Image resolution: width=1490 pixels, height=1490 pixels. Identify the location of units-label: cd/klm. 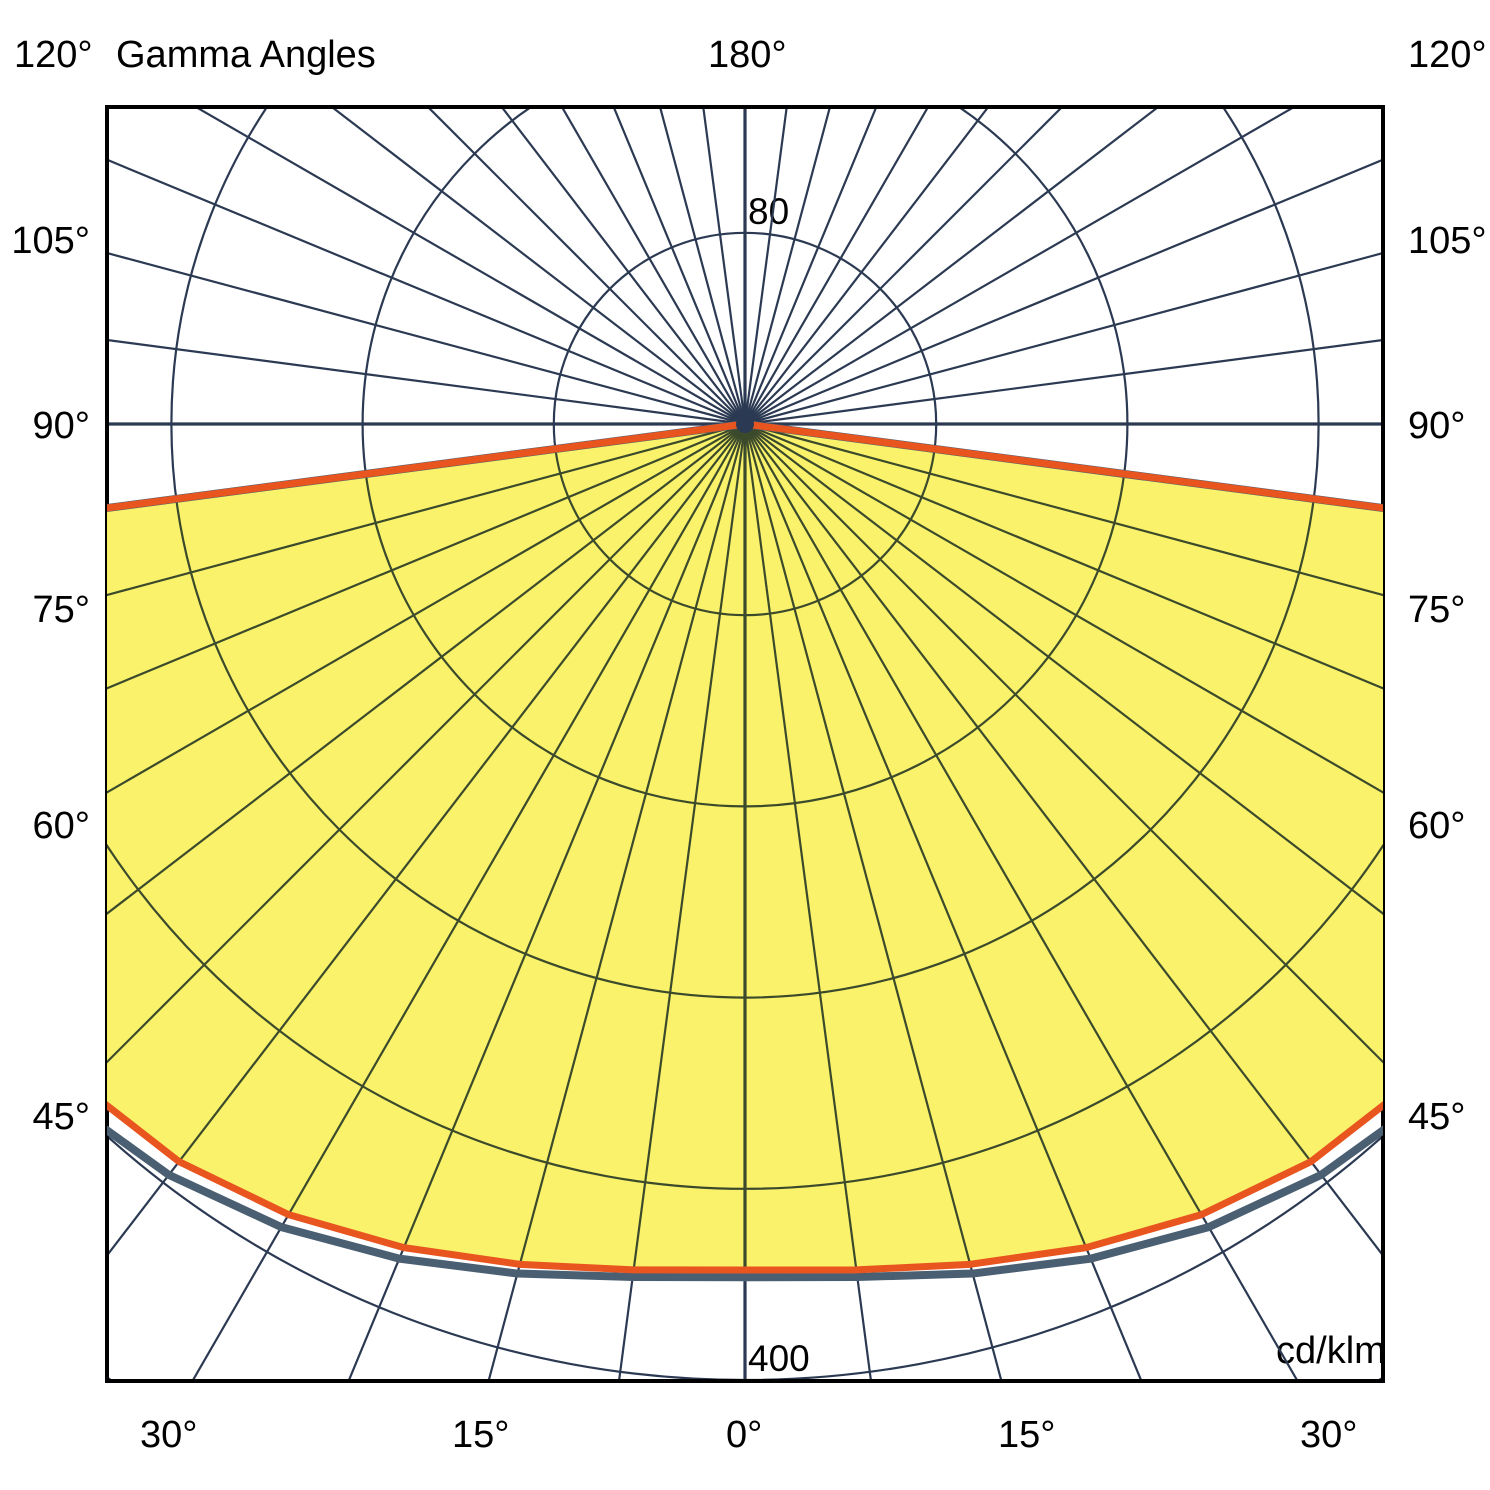
(1331, 1351).